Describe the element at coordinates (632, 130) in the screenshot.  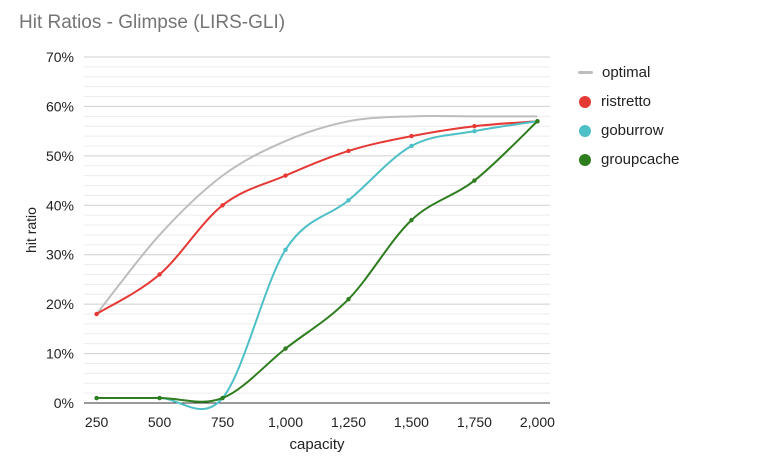
I see `legend-label: goburrow` at that location.